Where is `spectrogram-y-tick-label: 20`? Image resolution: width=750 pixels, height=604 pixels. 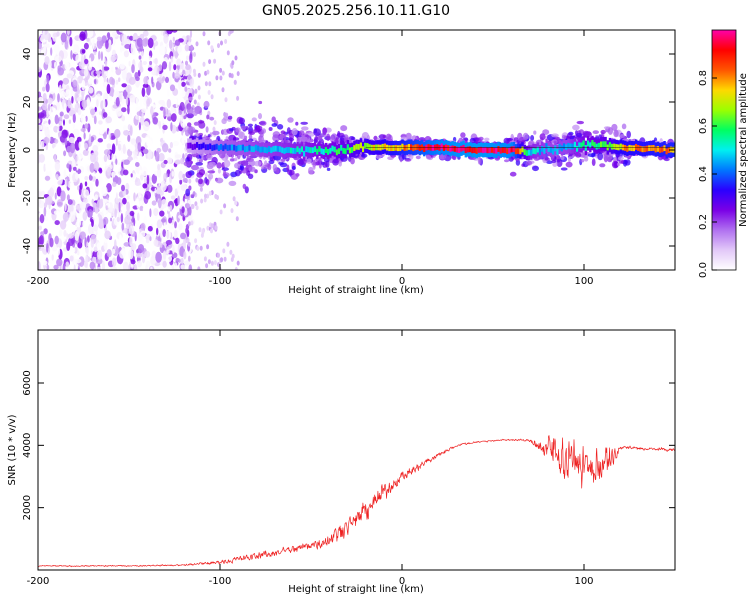
spectrogram-y-tick-label: 20 is located at coordinates (27, 102).